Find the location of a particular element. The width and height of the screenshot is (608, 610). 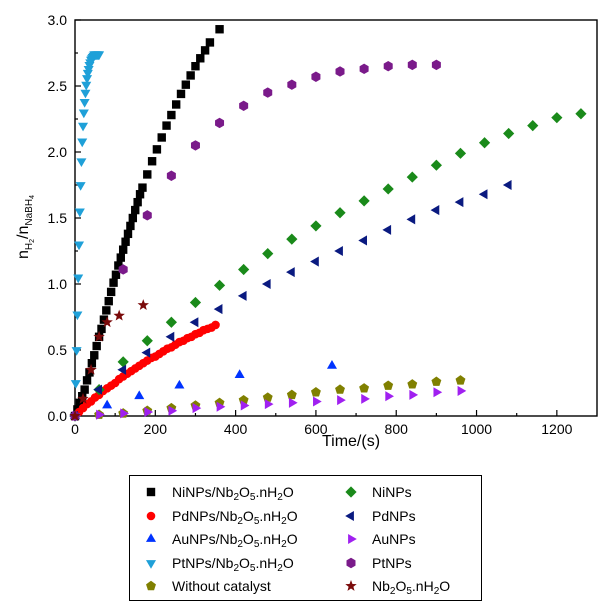

y-axis-title-sub-h2: H is located at coordinates (29, 246).